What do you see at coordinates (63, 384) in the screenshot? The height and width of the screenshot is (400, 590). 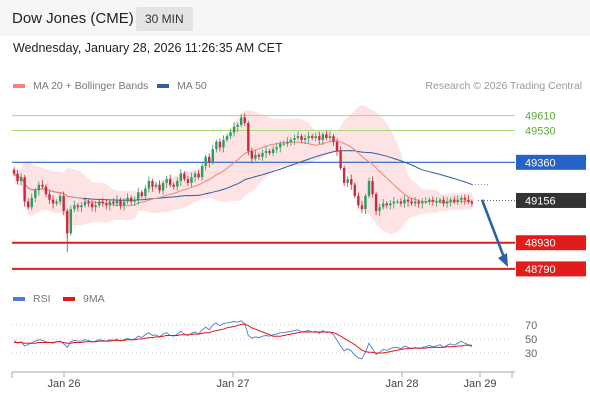 I see `x-tick-label: Jan 26` at bounding box center [63, 384].